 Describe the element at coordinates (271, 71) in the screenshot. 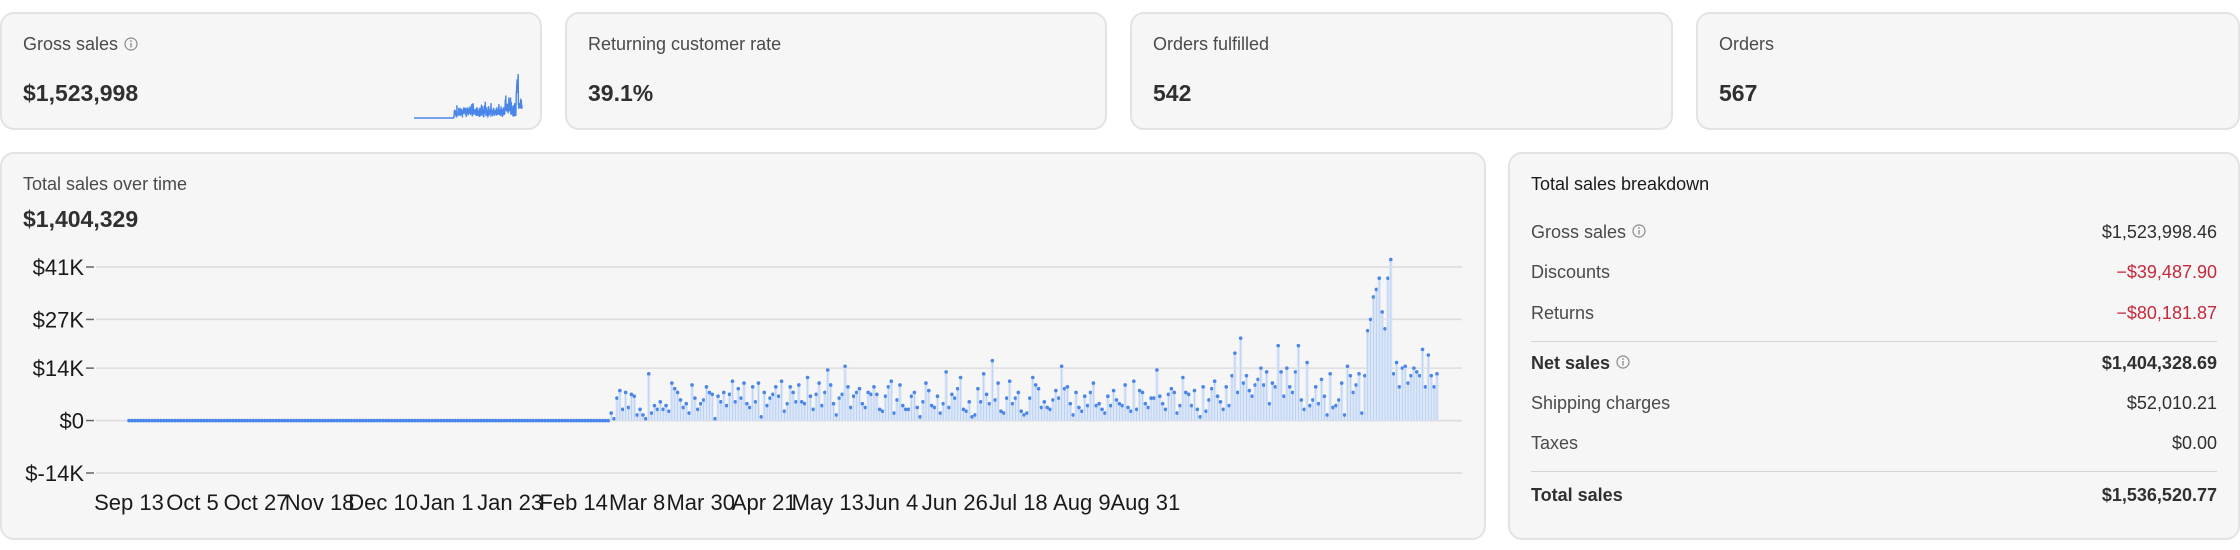

I see `kpi-card-gross-sales: Gross sales $1,523,998` at that location.